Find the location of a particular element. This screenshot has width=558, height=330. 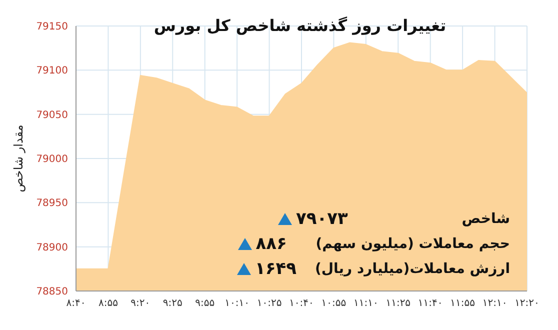

y-tick-label: 78950 is located at coordinates (52, 204).